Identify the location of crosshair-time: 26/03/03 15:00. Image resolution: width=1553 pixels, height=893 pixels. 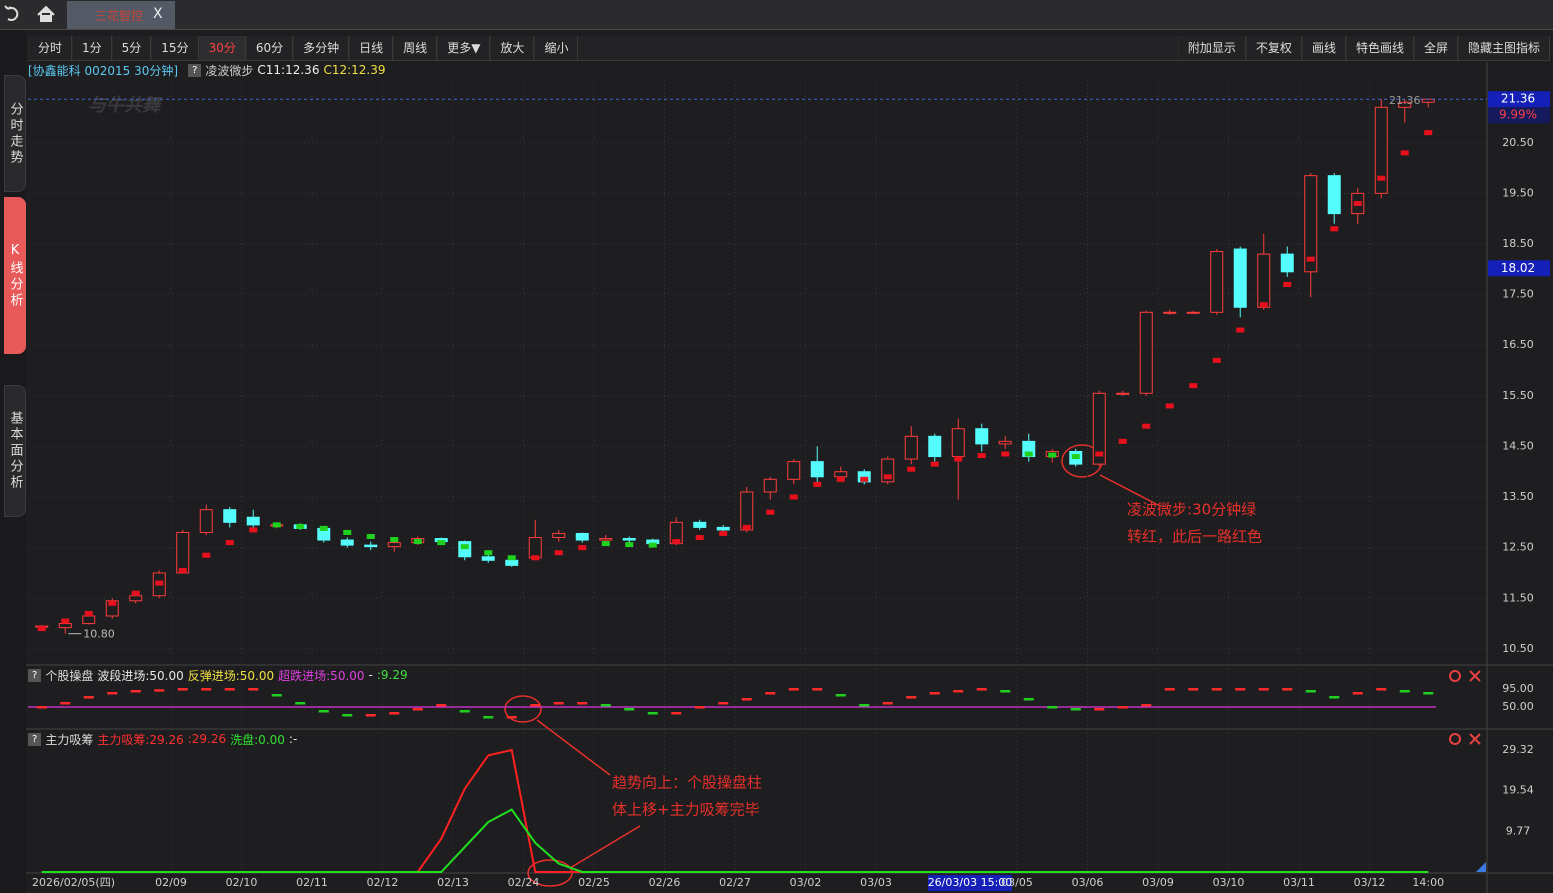
(970, 882).